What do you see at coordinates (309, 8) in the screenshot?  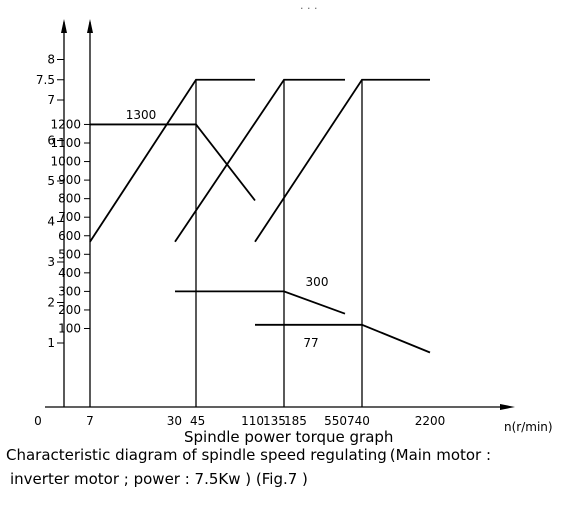 I see `top-text: · · ·` at bounding box center [309, 8].